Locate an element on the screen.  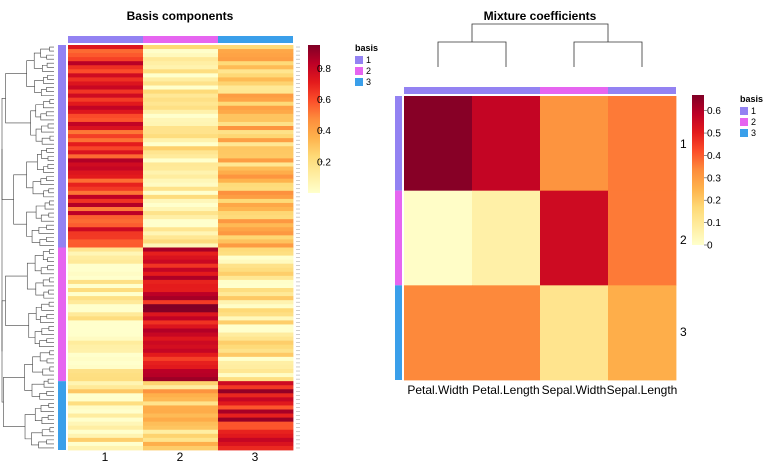
mixture-cell-r1-sepal-width is located at coordinates (574, 144).